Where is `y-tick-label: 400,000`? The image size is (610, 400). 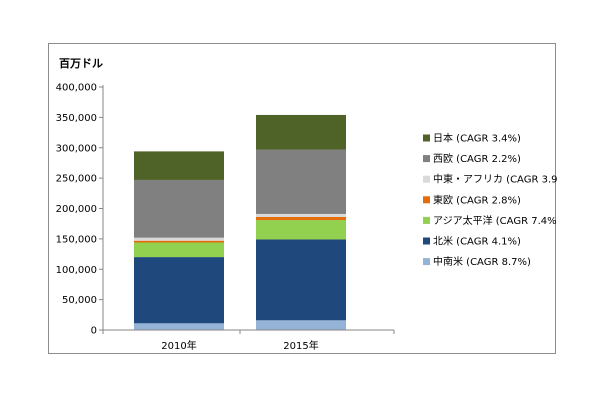 y-tick-label: 400,000 is located at coordinates (76, 88).